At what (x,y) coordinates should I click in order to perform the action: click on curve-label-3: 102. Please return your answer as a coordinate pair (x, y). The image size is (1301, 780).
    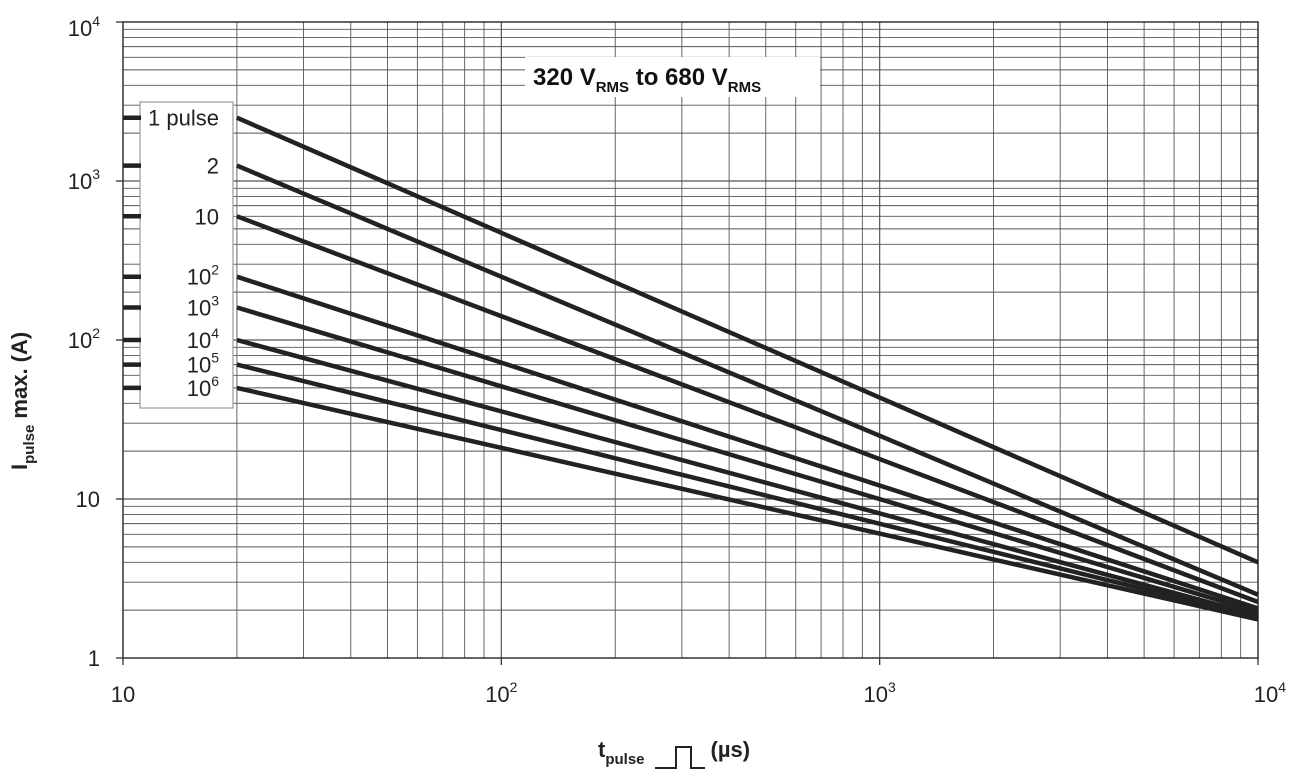
    Looking at the image, I should click on (203, 276).